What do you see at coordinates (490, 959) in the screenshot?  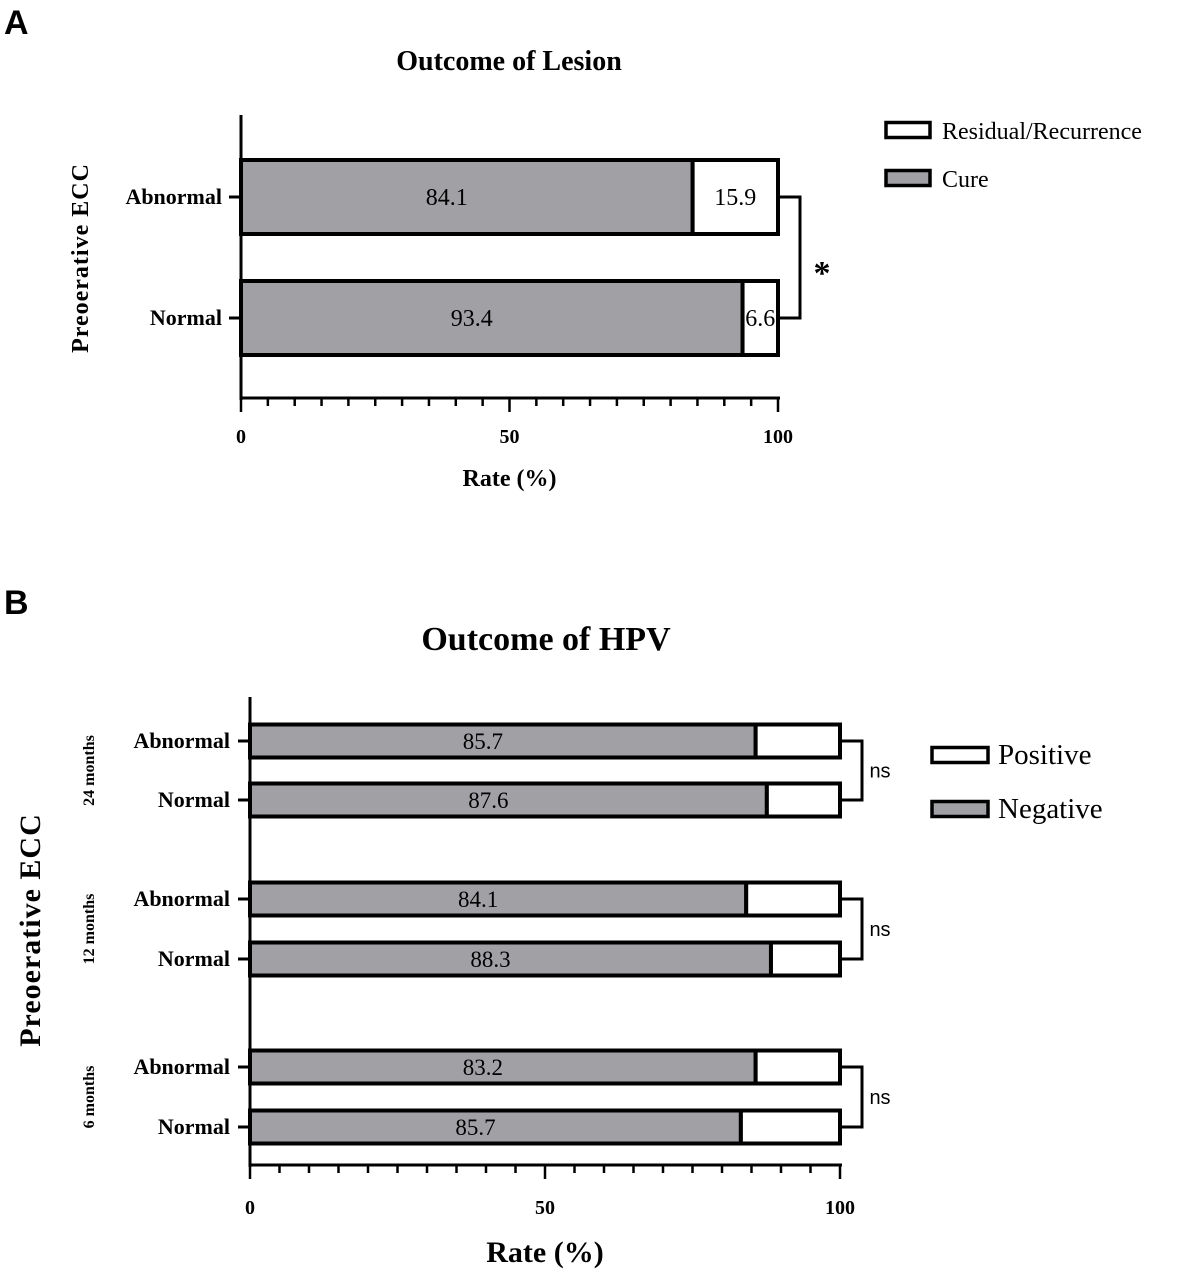 I see `bar-value-label: 88.3` at bounding box center [490, 959].